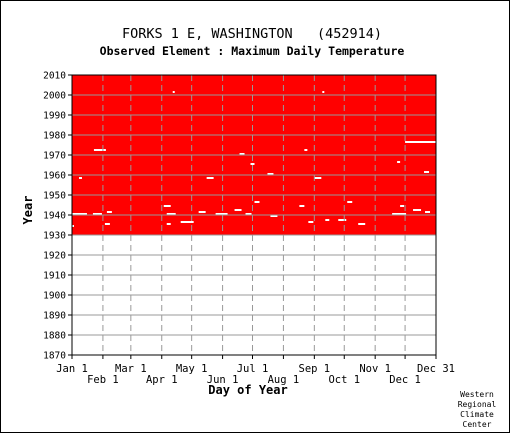  I want to click on x-tick-label: Dec 31, so click(436, 369).